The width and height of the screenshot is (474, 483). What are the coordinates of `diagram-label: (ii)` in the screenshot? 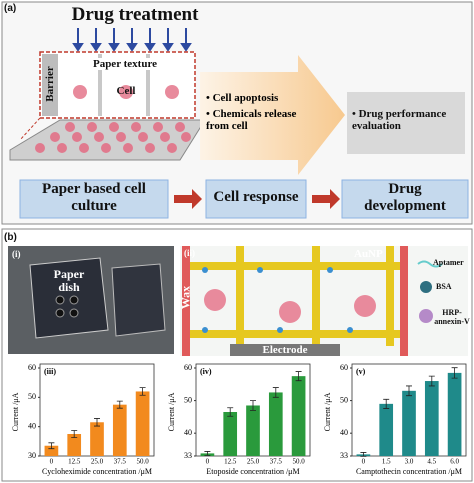 It's located at (189, 253).